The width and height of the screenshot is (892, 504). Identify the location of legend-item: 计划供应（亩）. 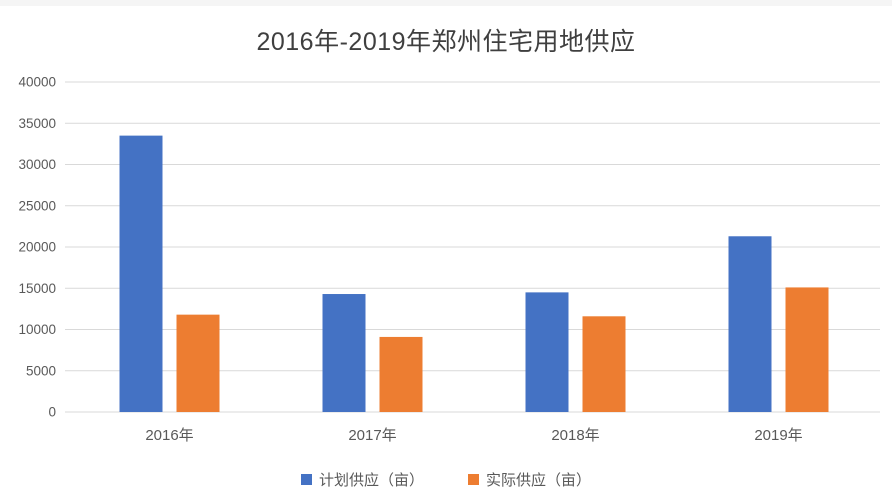
(362, 479).